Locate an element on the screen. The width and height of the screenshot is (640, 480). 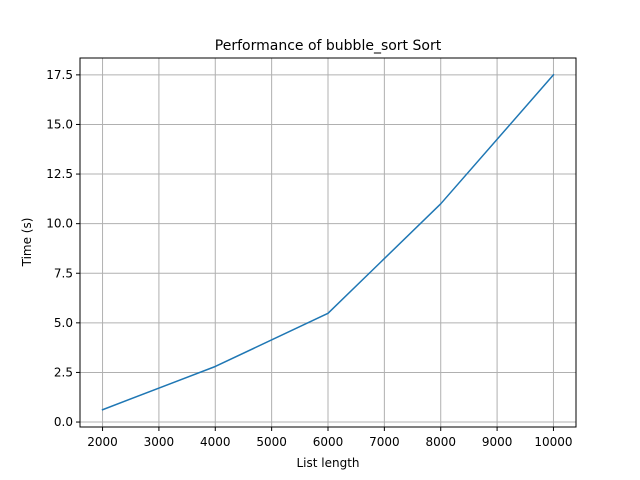
y-tick-label: 10.0 is located at coordinates (59, 224).